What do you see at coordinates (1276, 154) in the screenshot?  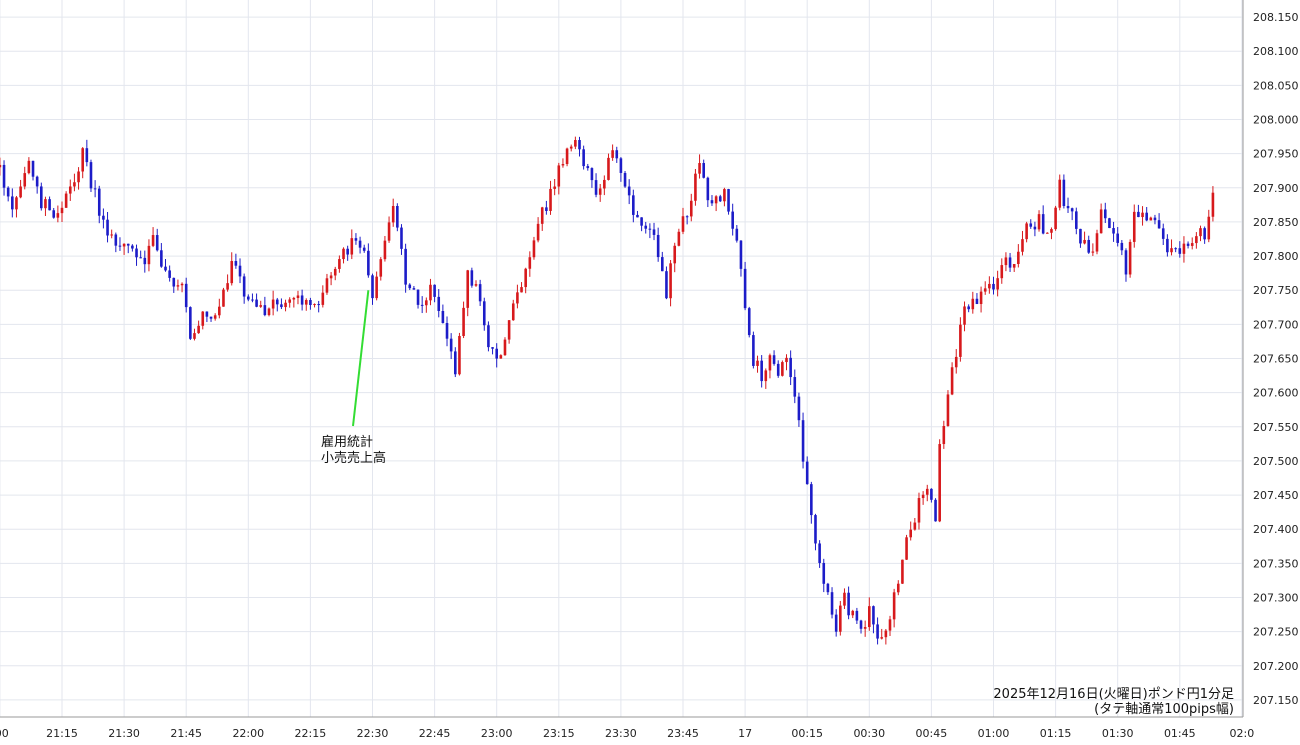 I see `y-tick-label: 207.950` at bounding box center [1276, 154].